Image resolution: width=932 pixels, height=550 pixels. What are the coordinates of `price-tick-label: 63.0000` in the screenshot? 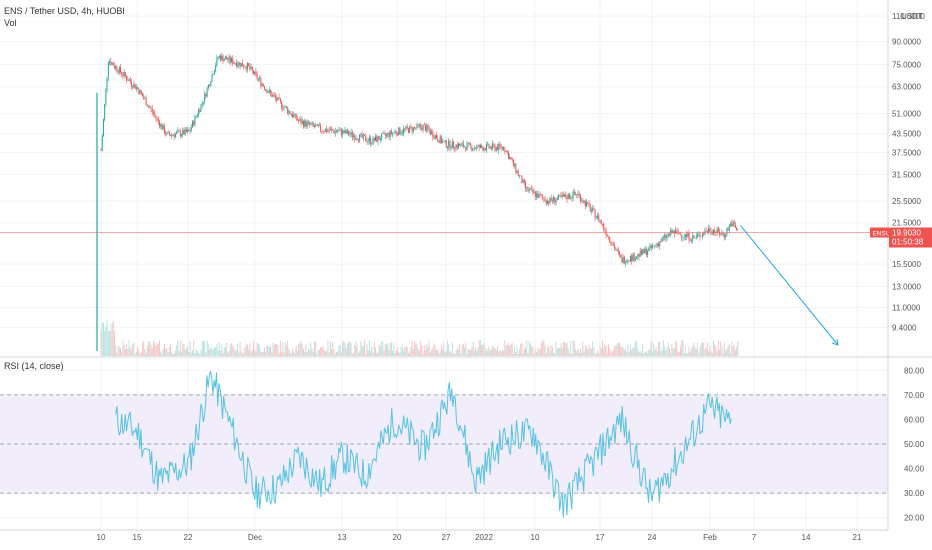 It's located at (906, 87).